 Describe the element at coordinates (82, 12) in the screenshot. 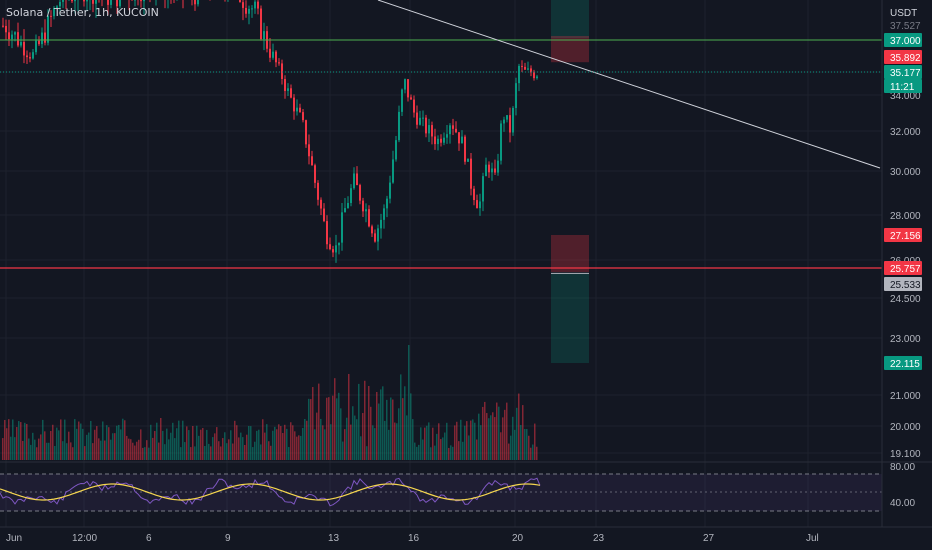

I see `symbol-title: Solana / Tether, 1h, KUCOIN` at that location.